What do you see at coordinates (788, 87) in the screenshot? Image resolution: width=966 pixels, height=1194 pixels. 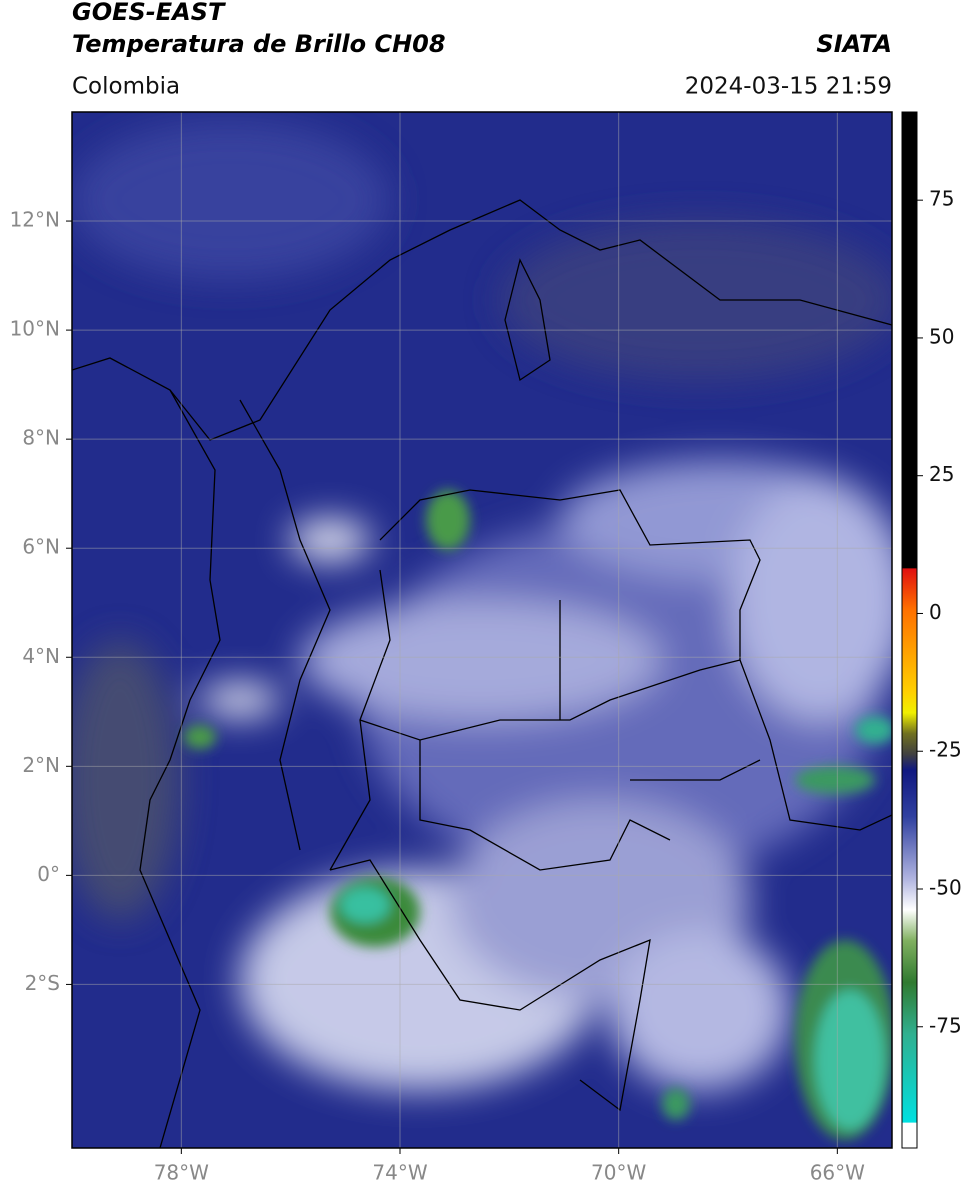 I see `timestamp: 2024-03-15 21:59` at bounding box center [788, 87].